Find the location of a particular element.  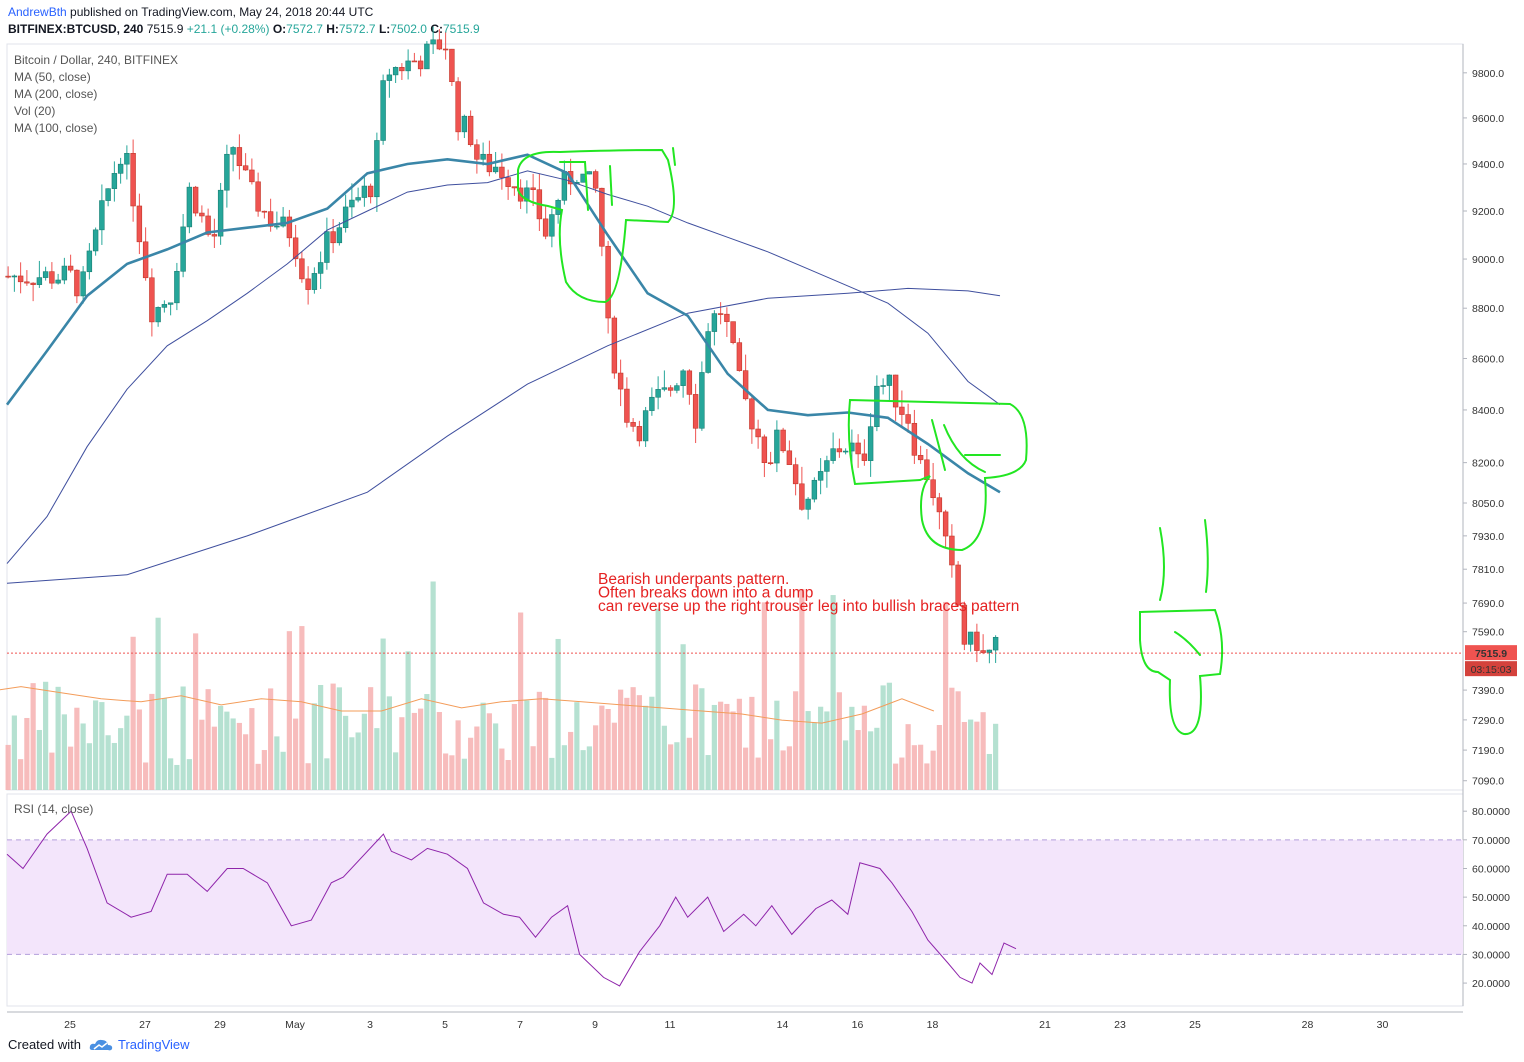

time-tick-label: 23 is located at coordinates (1120, 1024).